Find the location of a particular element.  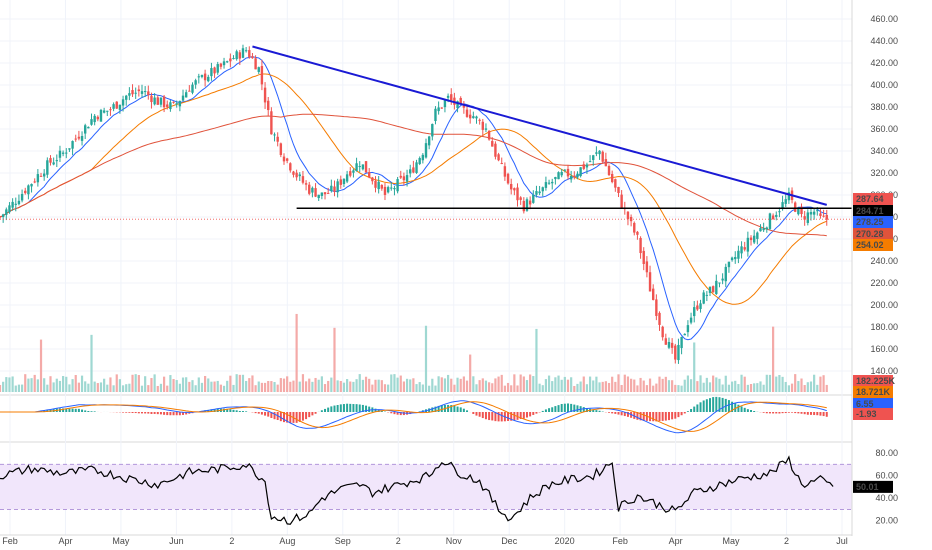

price-label-bg is located at coordinates (873, 222).